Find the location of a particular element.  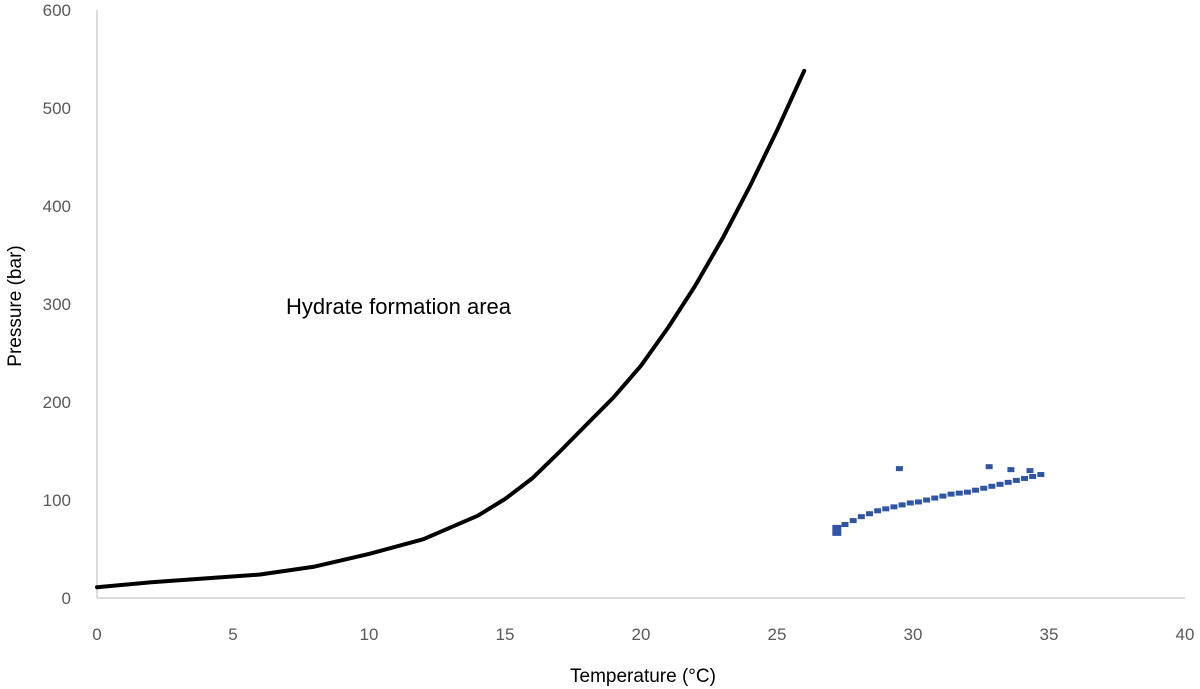

y-tick-label: 300 is located at coordinates (57, 304).